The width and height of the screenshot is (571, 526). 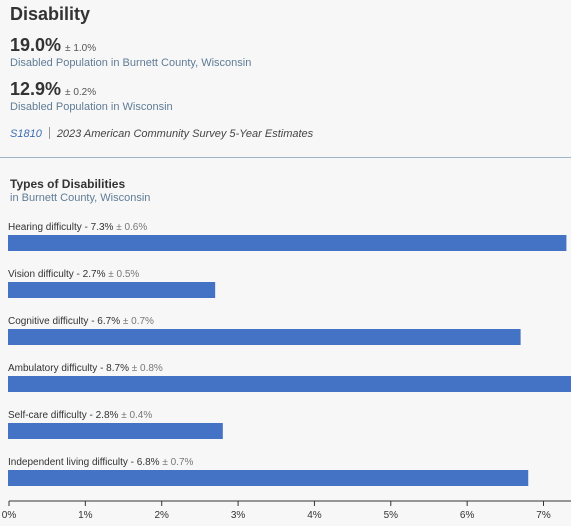 What do you see at coordinates (84, 462) in the screenshot?
I see `bar-label-text: Independent living difficulty - 6.8%` at bounding box center [84, 462].